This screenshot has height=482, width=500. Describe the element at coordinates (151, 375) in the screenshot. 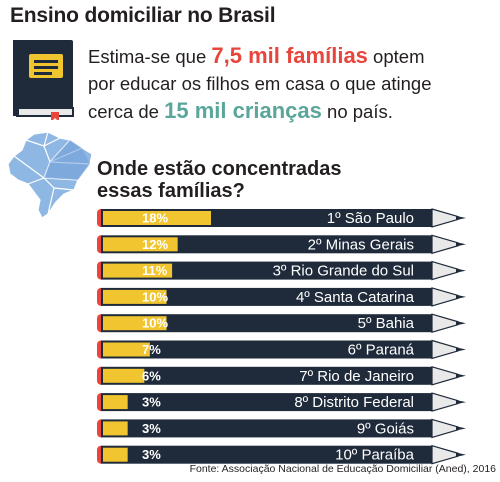

I see `bar-value-label: 6%` at that location.